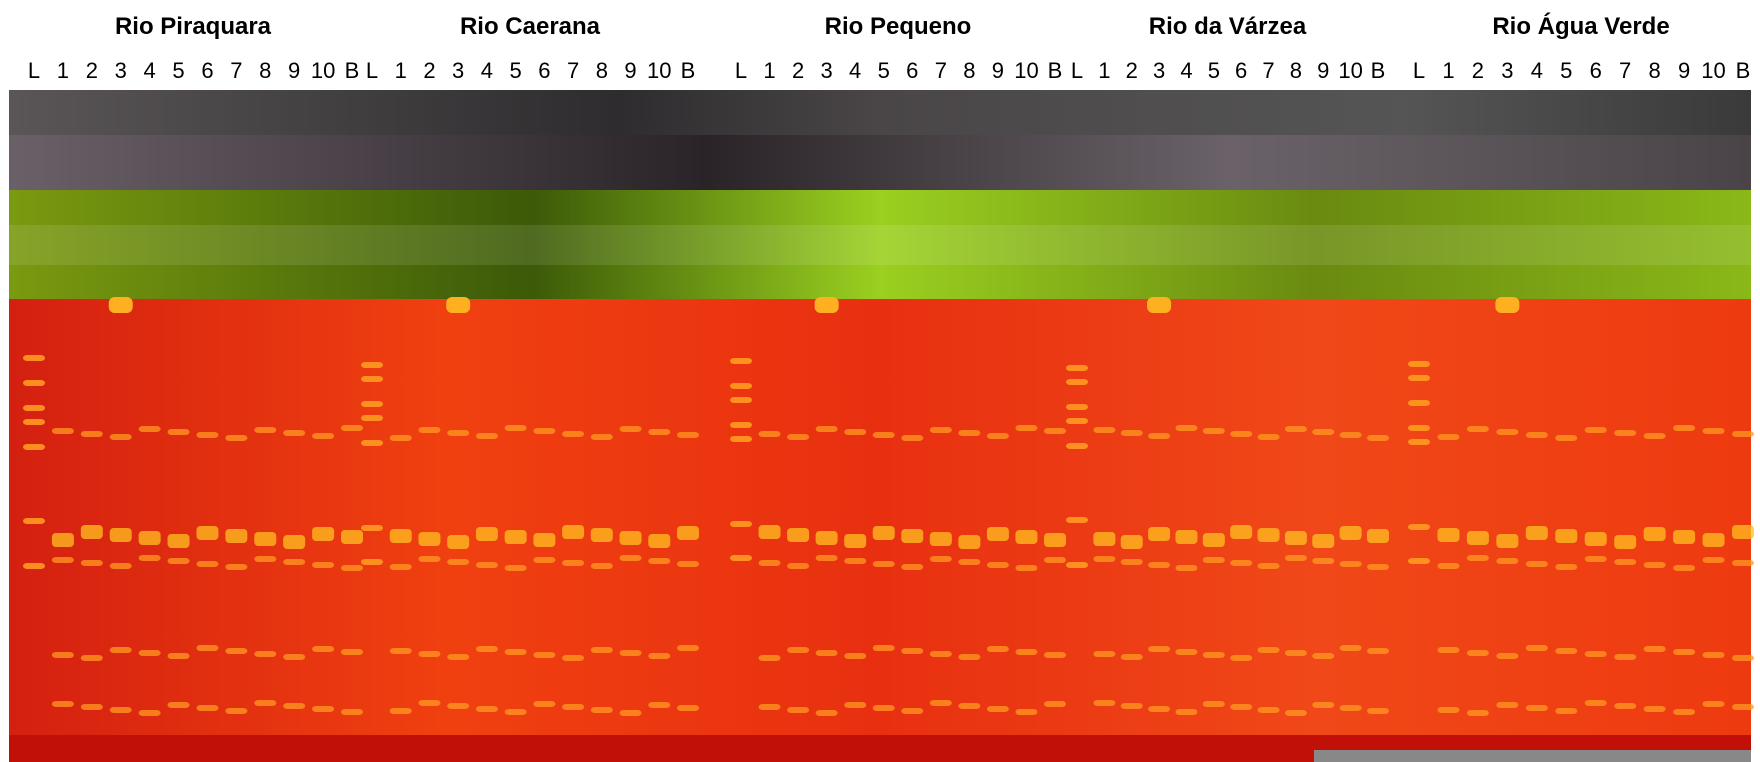 The width and height of the screenshot is (1760, 762). What do you see at coordinates (880, 282) in the screenshot?
I see `gel-strip` at bounding box center [880, 282].